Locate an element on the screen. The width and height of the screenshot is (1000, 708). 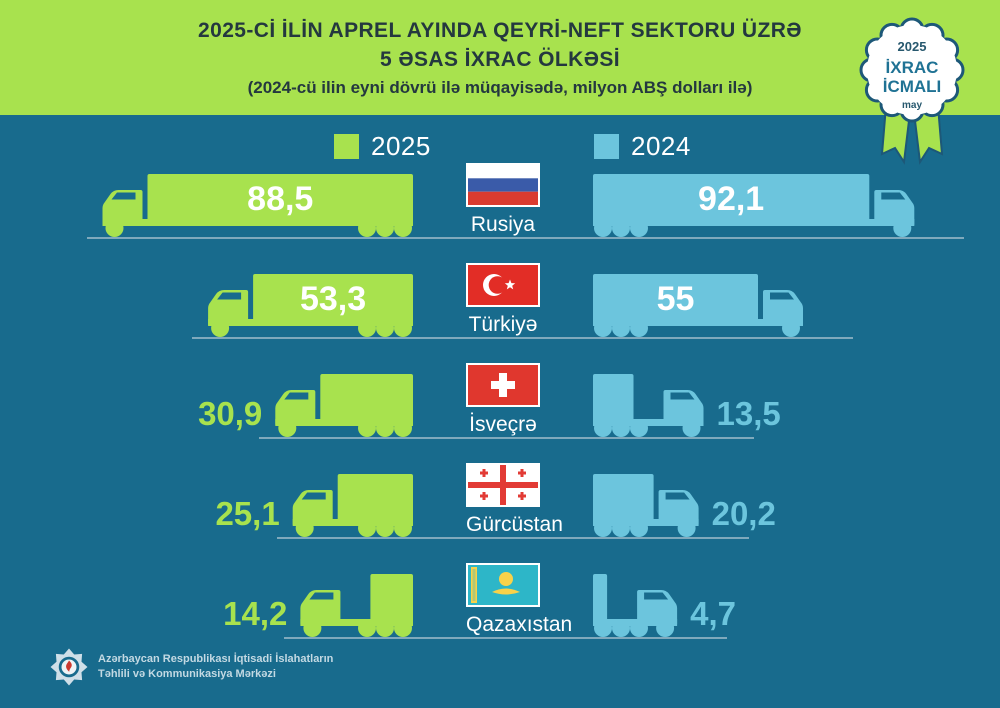
turkey-flag is located at coordinates (503, 285).